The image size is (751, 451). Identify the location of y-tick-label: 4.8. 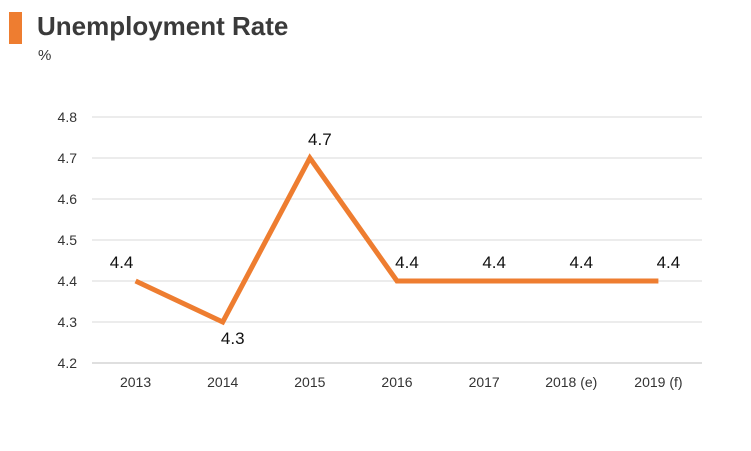
(68, 117).